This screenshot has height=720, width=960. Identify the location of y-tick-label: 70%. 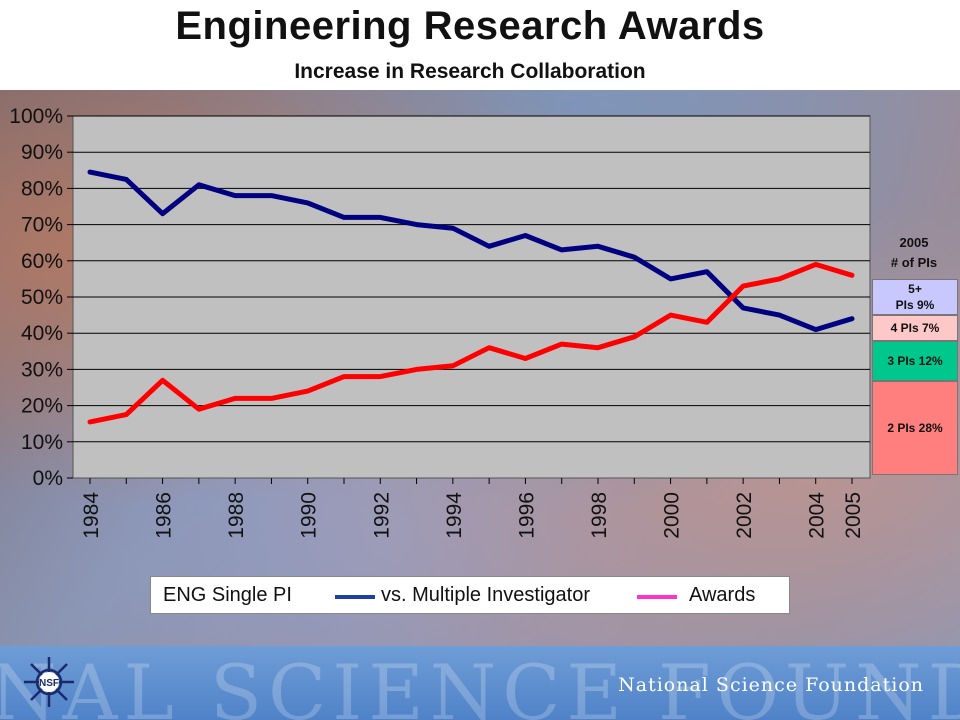
(42, 225).